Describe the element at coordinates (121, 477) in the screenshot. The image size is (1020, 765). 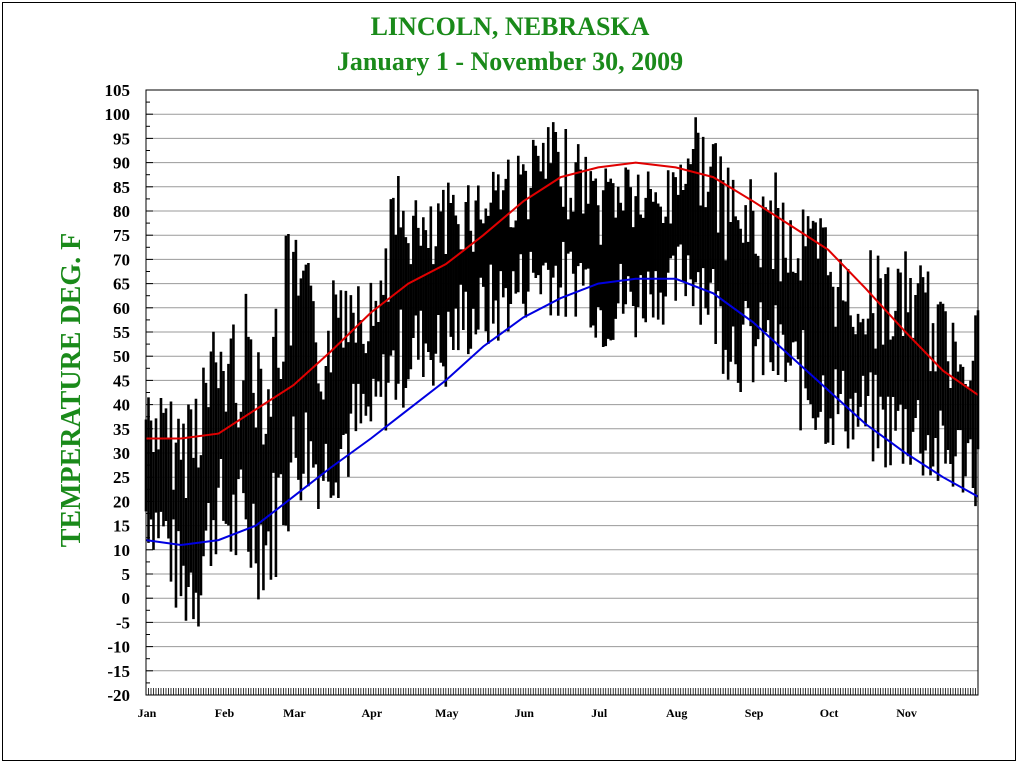
I see `y-tick-label: 25` at that location.